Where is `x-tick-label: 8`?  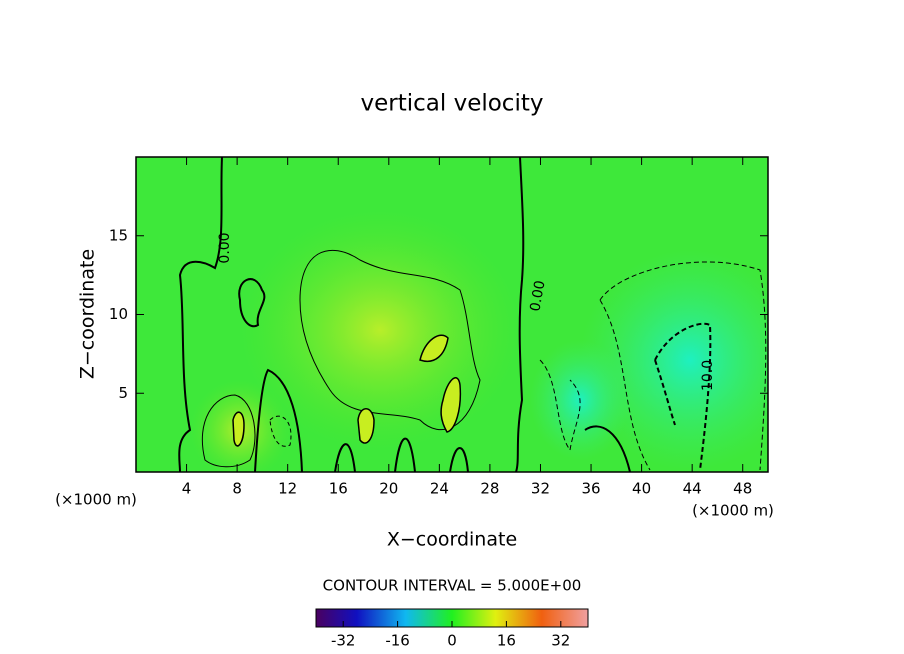 x-tick-label: 8 is located at coordinates (237, 489).